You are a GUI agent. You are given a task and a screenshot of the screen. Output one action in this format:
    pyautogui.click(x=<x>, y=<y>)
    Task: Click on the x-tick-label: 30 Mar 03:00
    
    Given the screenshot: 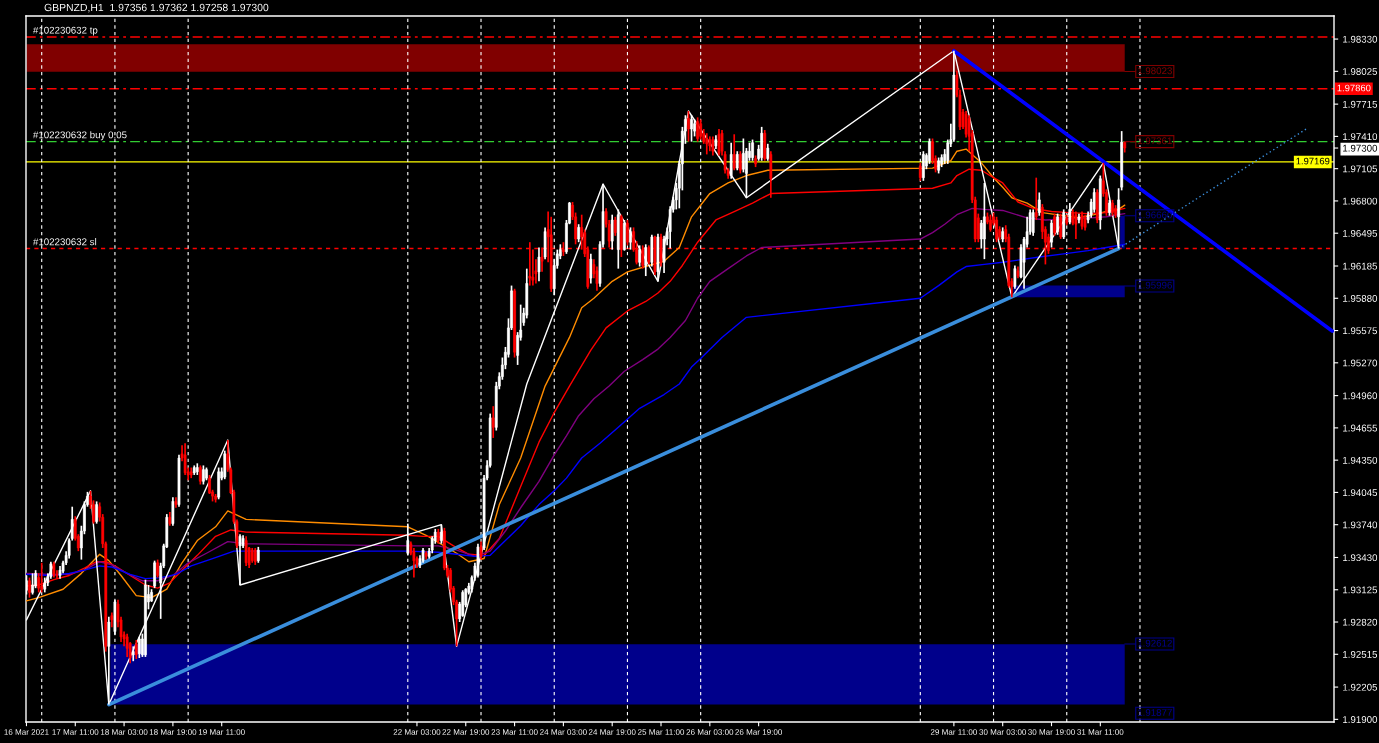 What is the action you would take?
    pyautogui.click(x=1003, y=732)
    